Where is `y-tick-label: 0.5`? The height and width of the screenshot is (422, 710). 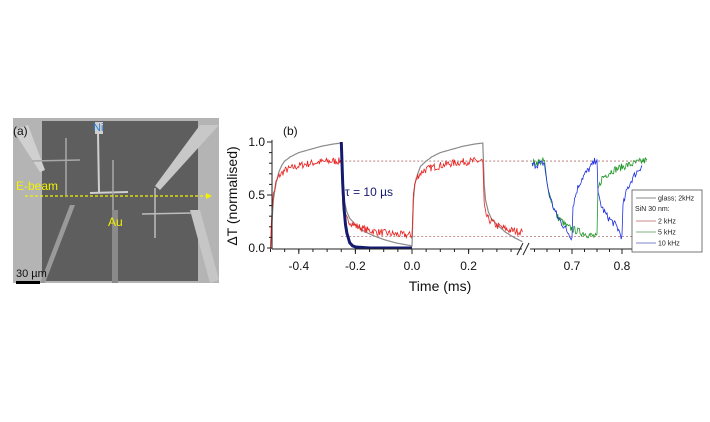
y-tick-label: 0.5 is located at coordinates (256, 195).